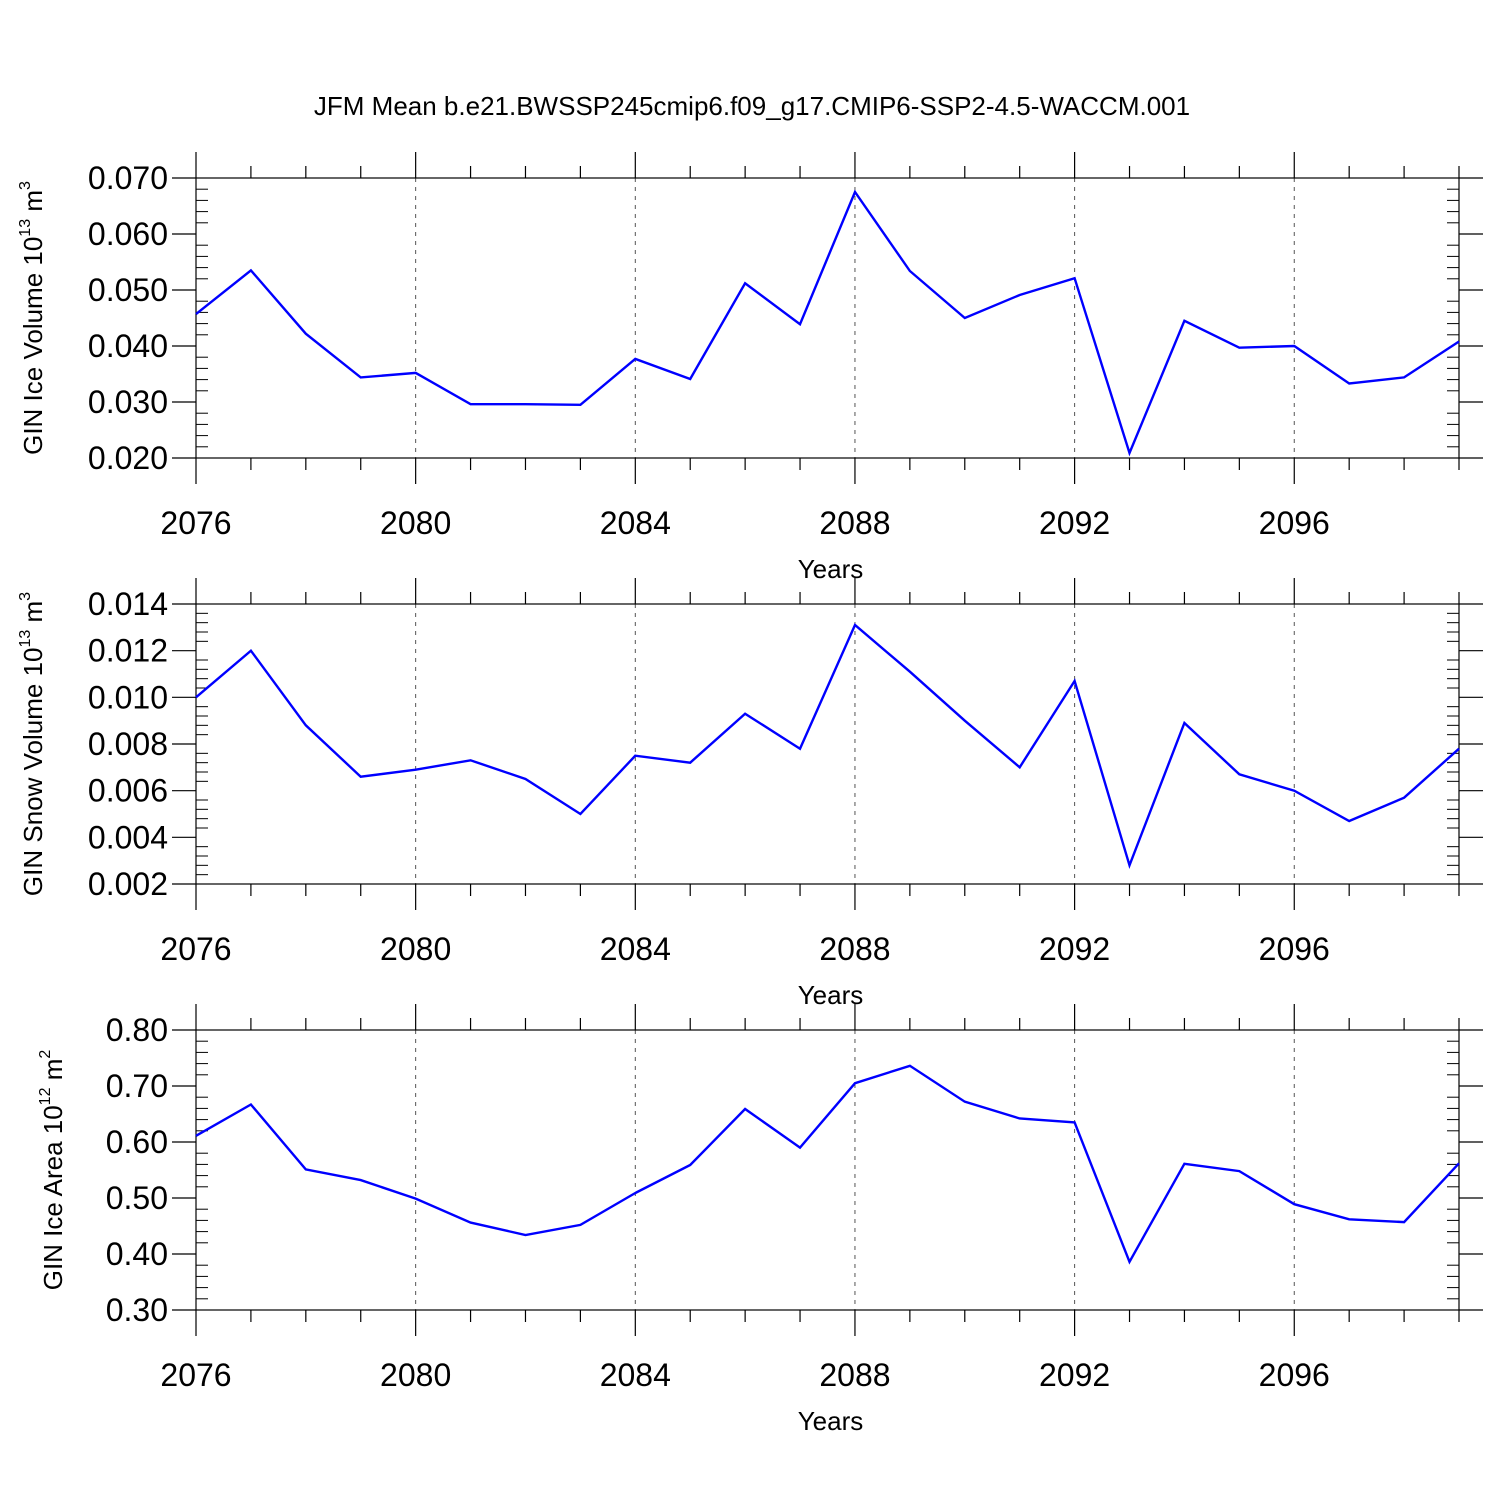 This screenshot has width=1500, height=1500. I want to click on y-tick-label: 0.006, so click(128, 791).